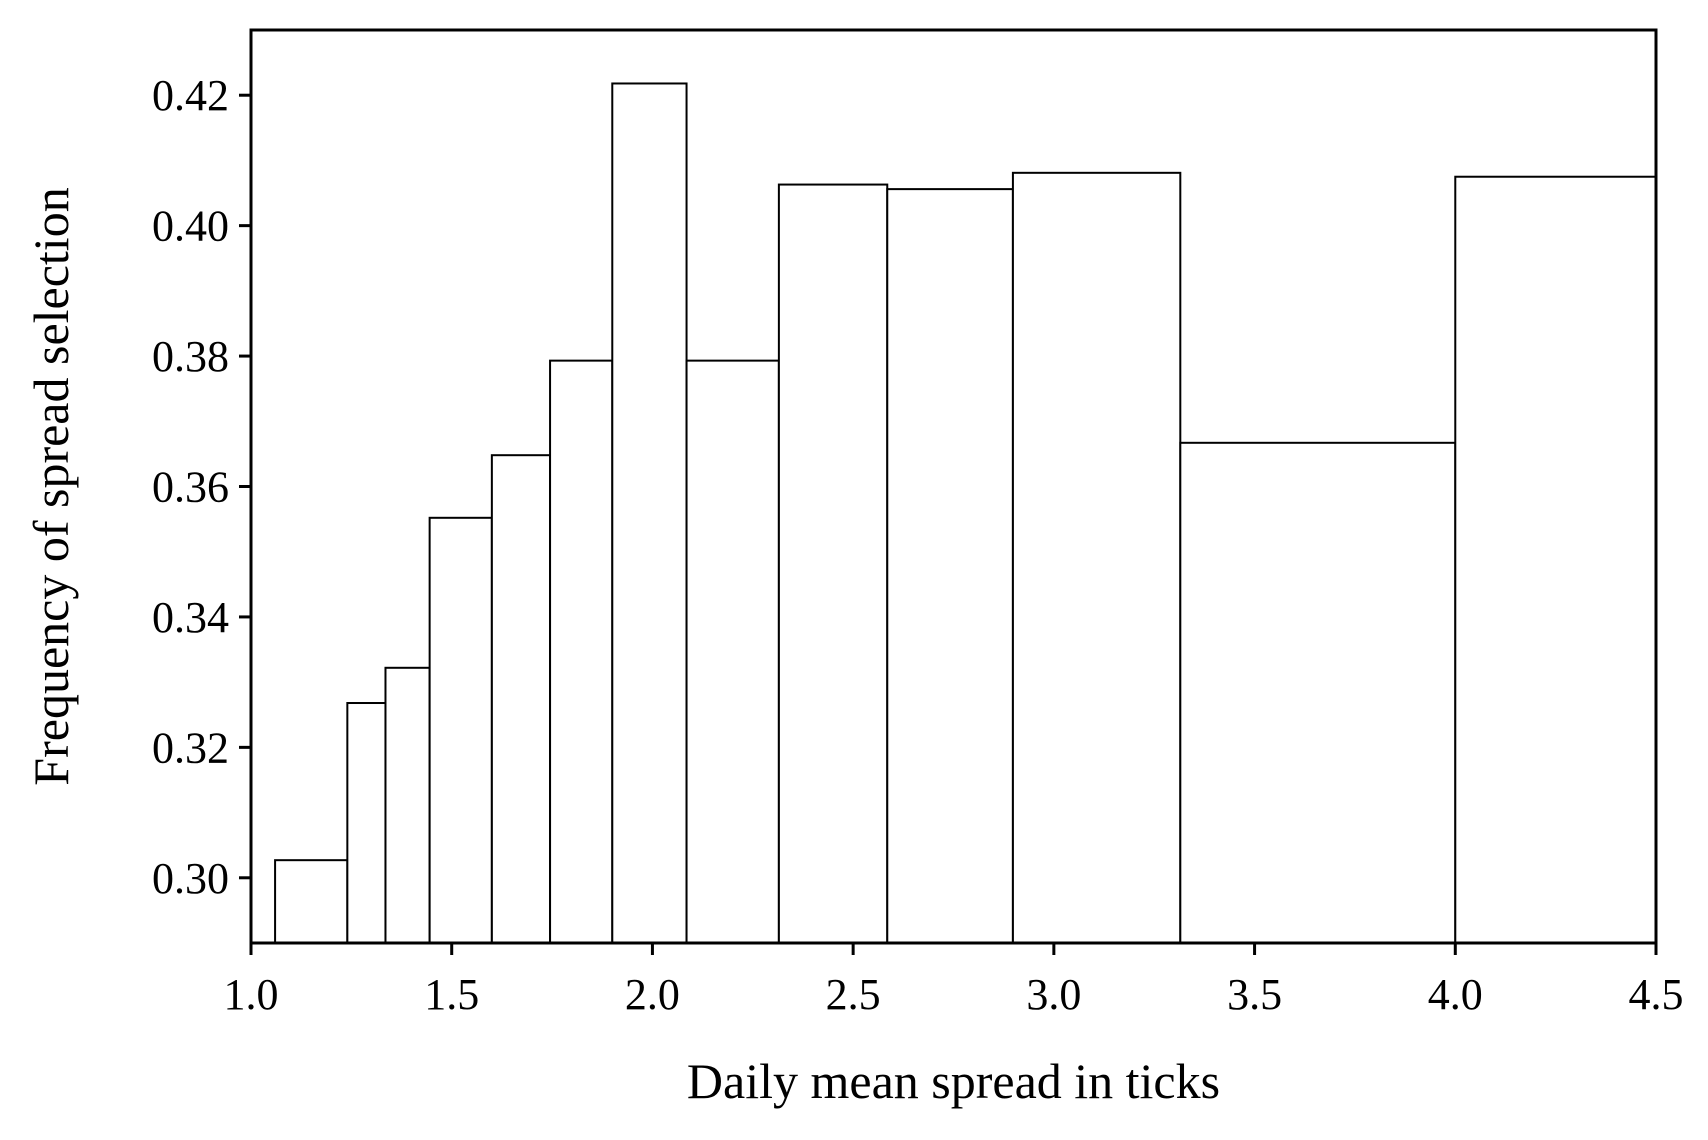 This screenshot has width=1708, height=1140. Describe the element at coordinates (1455, 994) in the screenshot. I see `x-tick-label-6: 4.0` at that location.